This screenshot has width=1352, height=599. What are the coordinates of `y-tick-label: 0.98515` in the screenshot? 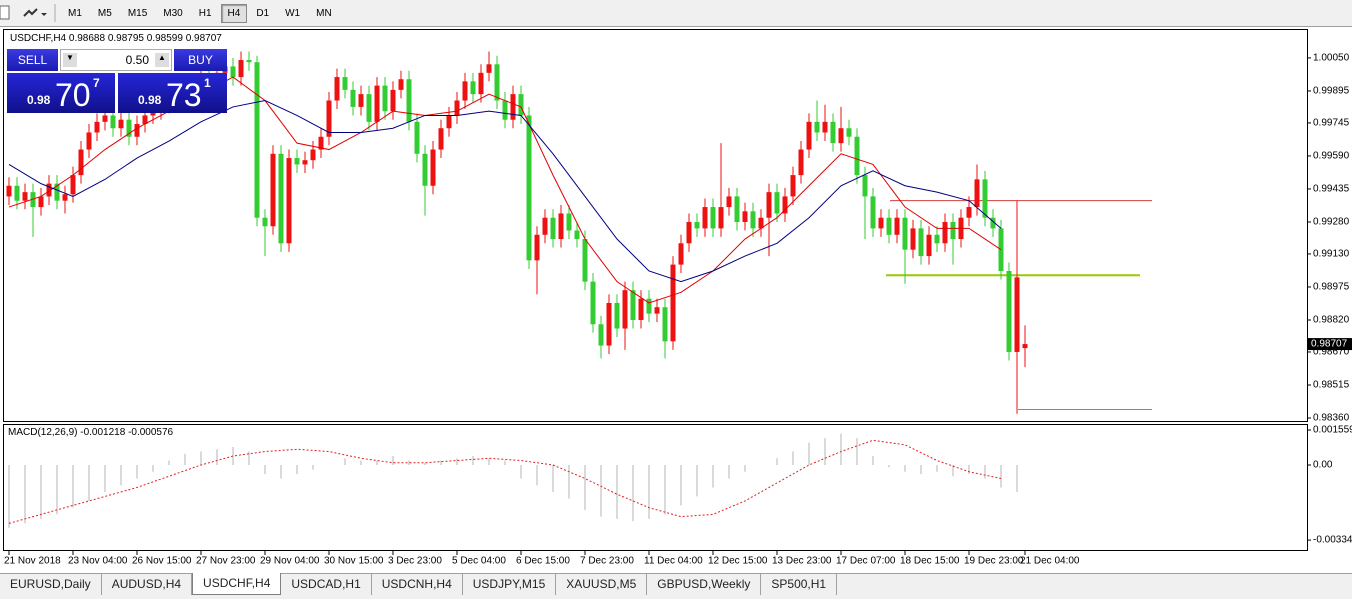 It's located at (1331, 385).